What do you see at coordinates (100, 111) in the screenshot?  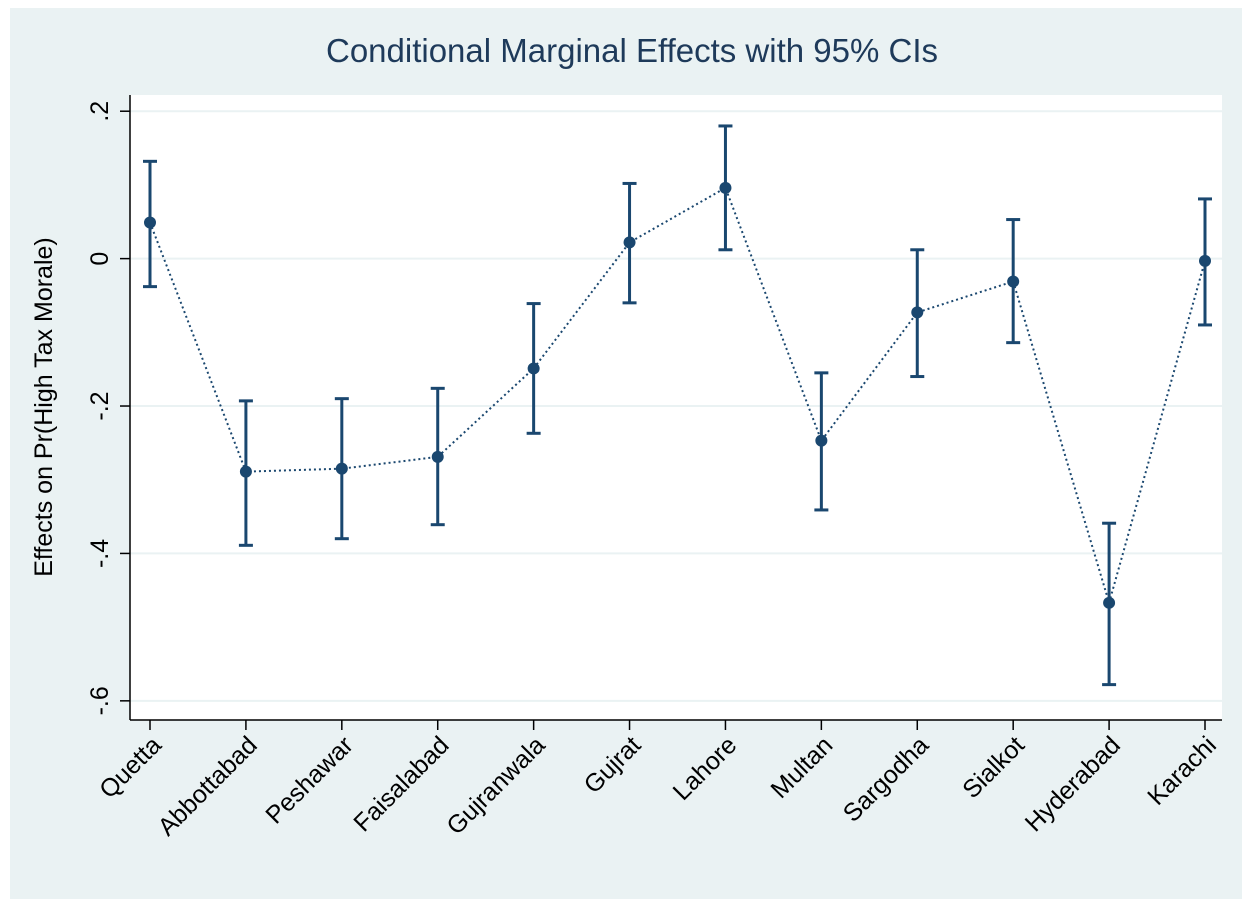 I see `y-tick-label: .2` at bounding box center [100, 111].